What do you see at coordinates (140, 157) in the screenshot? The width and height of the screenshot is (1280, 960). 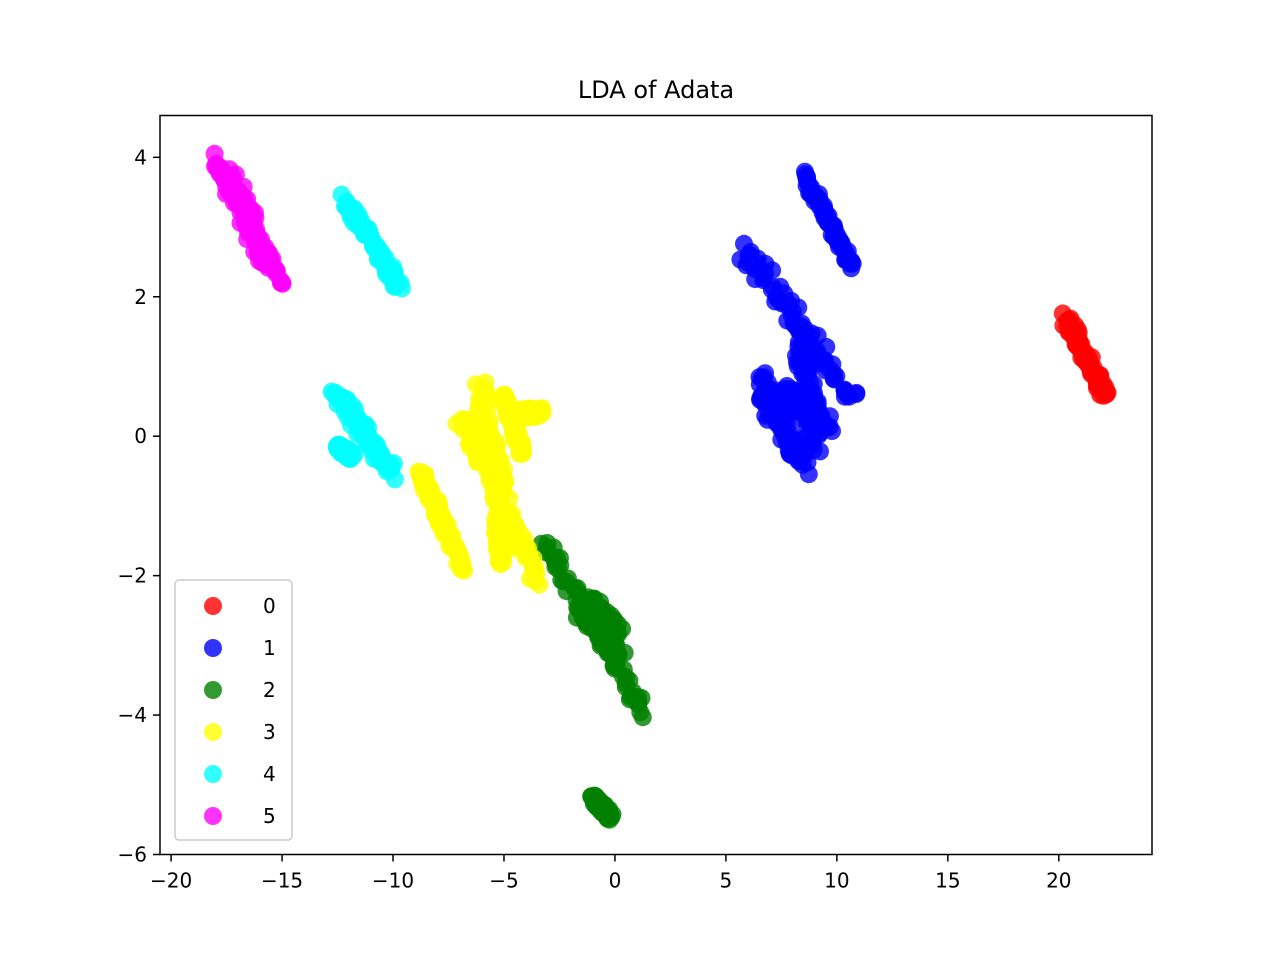 I see `y-tick-label: 4` at bounding box center [140, 157].